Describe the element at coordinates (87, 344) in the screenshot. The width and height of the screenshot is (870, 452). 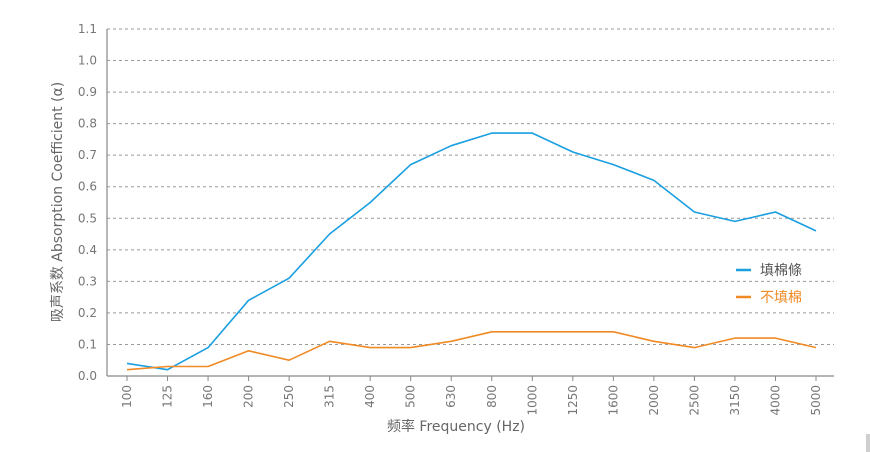
I see `y-tick-label: 0.1` at that location.